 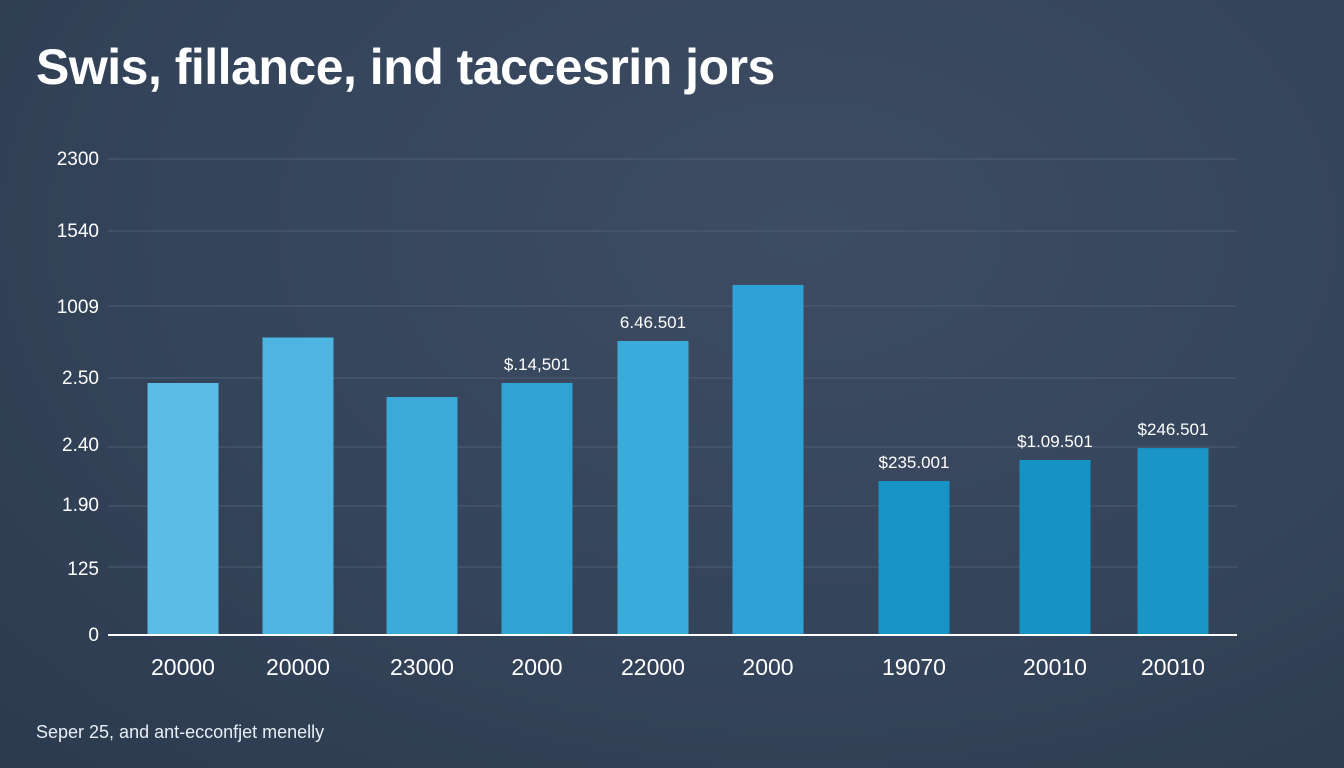 I want to click on chart-footnote: Seper 25, and ant-ecconfjet menelly, so click(x=180, y=732).